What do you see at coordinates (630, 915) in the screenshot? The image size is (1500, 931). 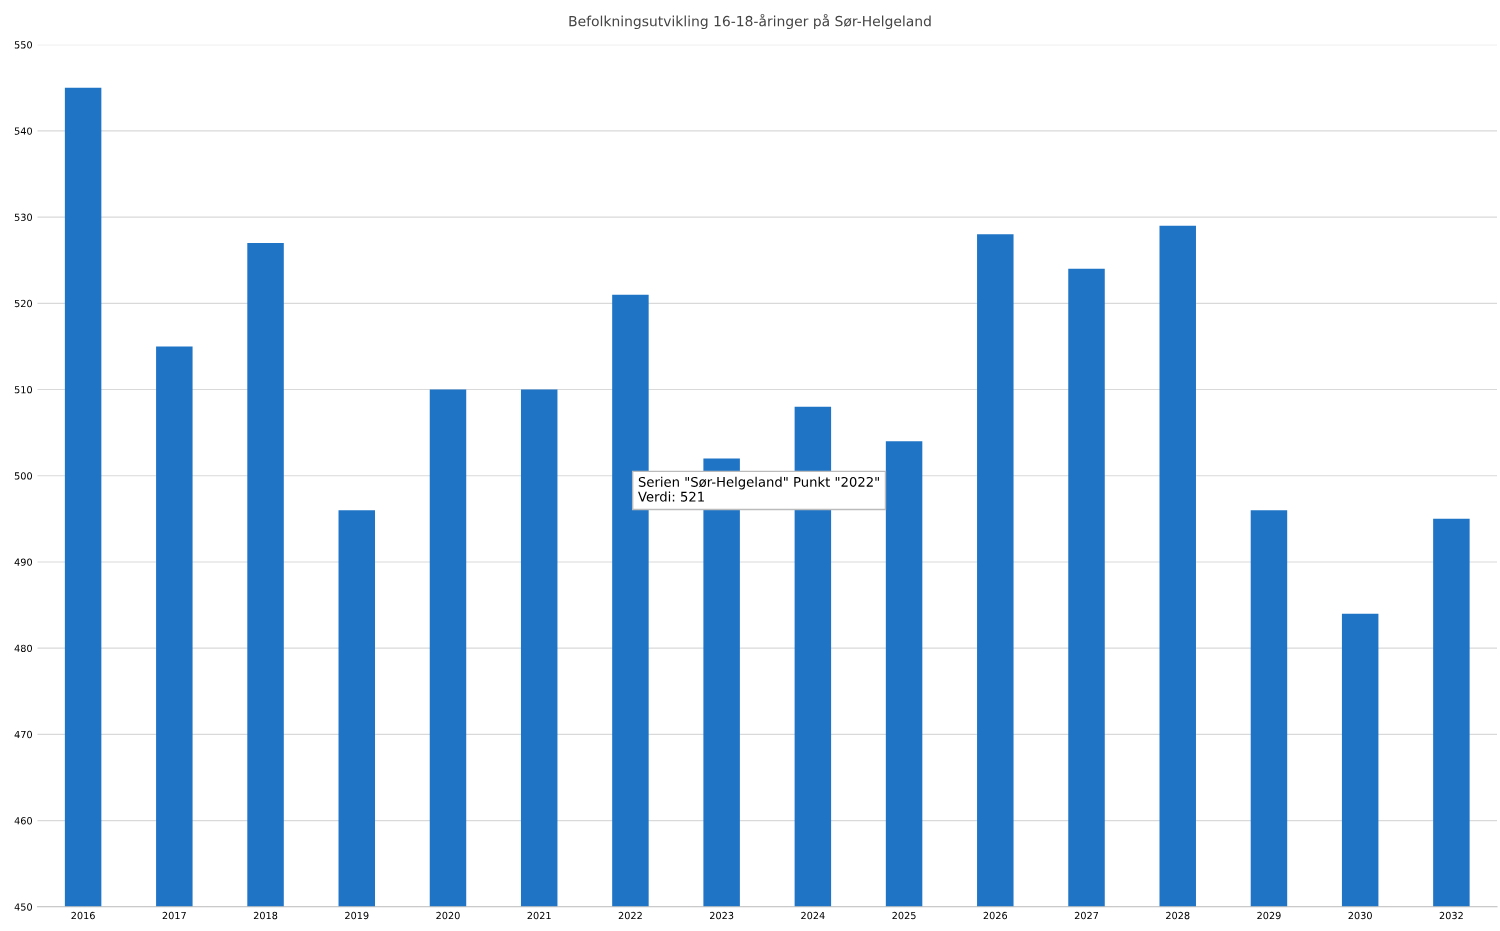 I see `x-tick-label: 2022` at bounding box center [630, 915].